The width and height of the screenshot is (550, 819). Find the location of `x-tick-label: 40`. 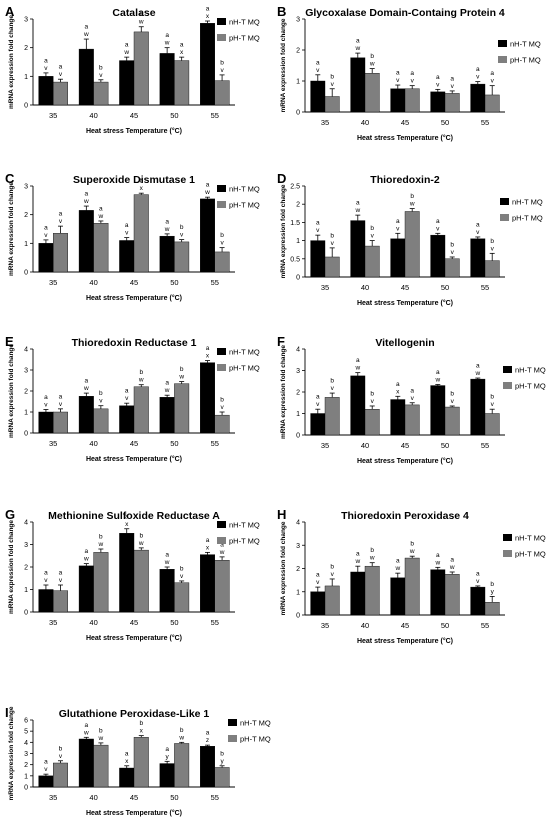

x-tick-label: 40 is located at coordinates (93, 443).